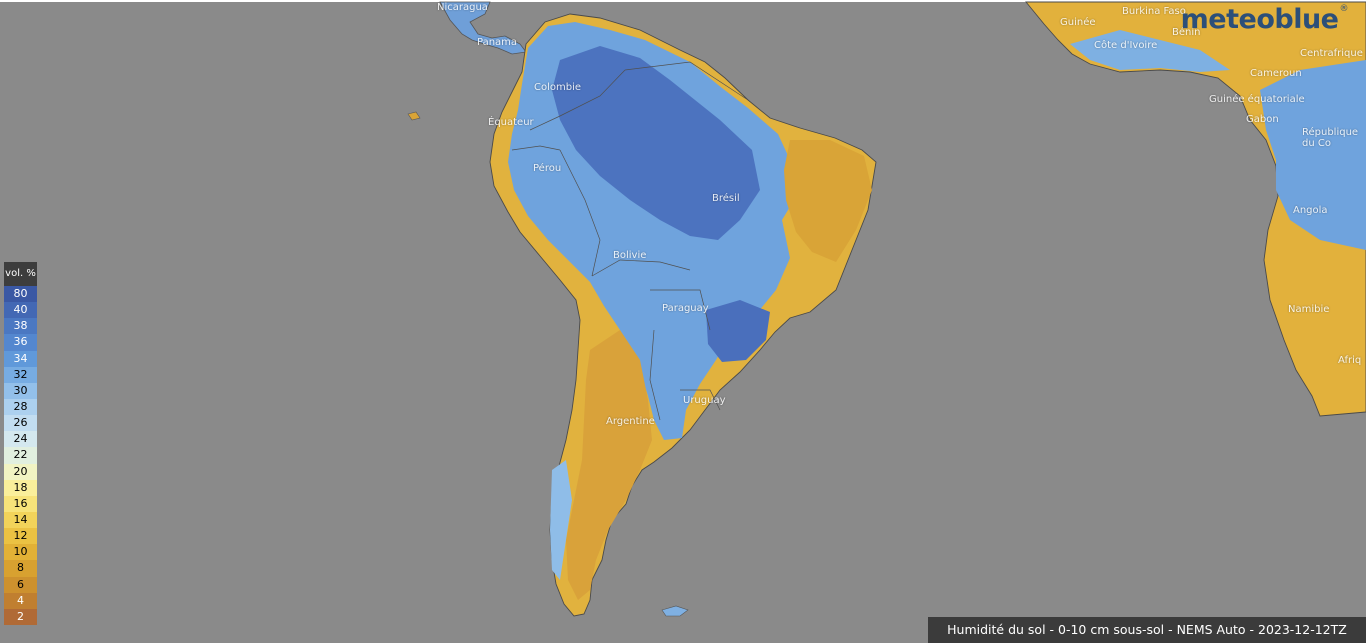 This screenshot has width=1366, height=643. What do you see at coordinates (675, 611) in the screenshot?
I see `falkland-islands` at bounding box center [675, 611].